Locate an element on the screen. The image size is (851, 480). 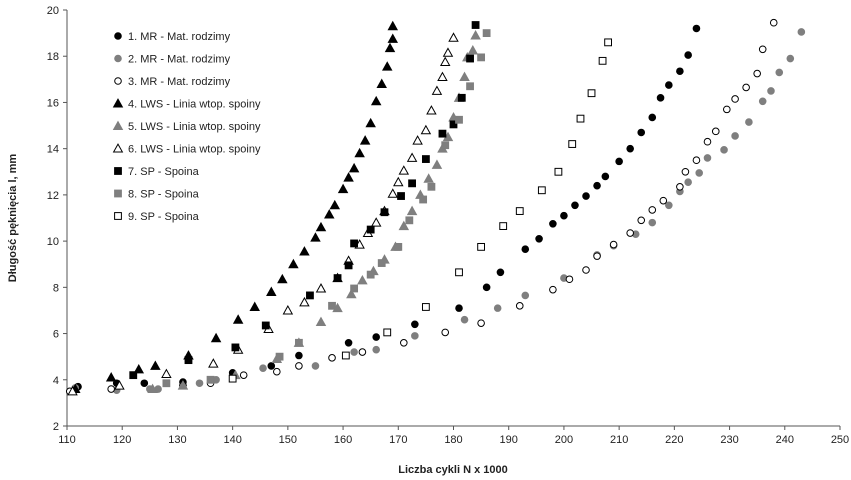
y-tick-label: 12 is located at coordinates (53, 196).